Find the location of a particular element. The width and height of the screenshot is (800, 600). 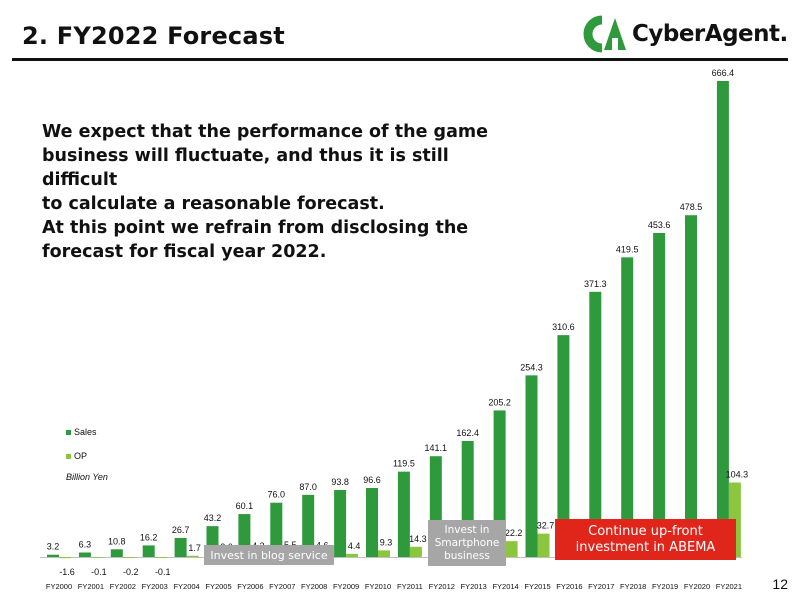

x-tick-label: FY2018 is located at coordinates (633, 586).